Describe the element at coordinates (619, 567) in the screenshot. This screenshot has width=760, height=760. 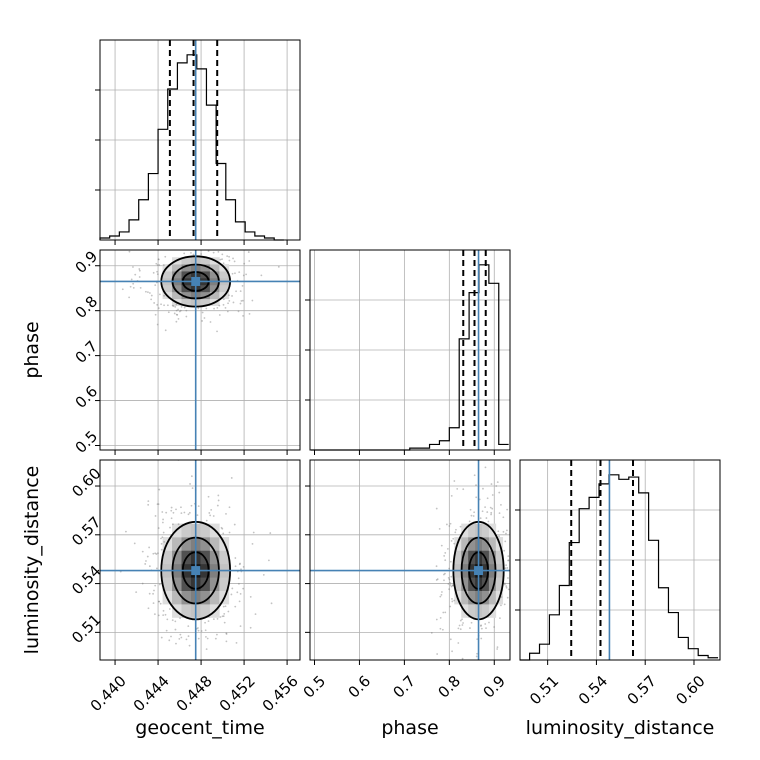
I see `histogram-luminosity_distance` at that location.